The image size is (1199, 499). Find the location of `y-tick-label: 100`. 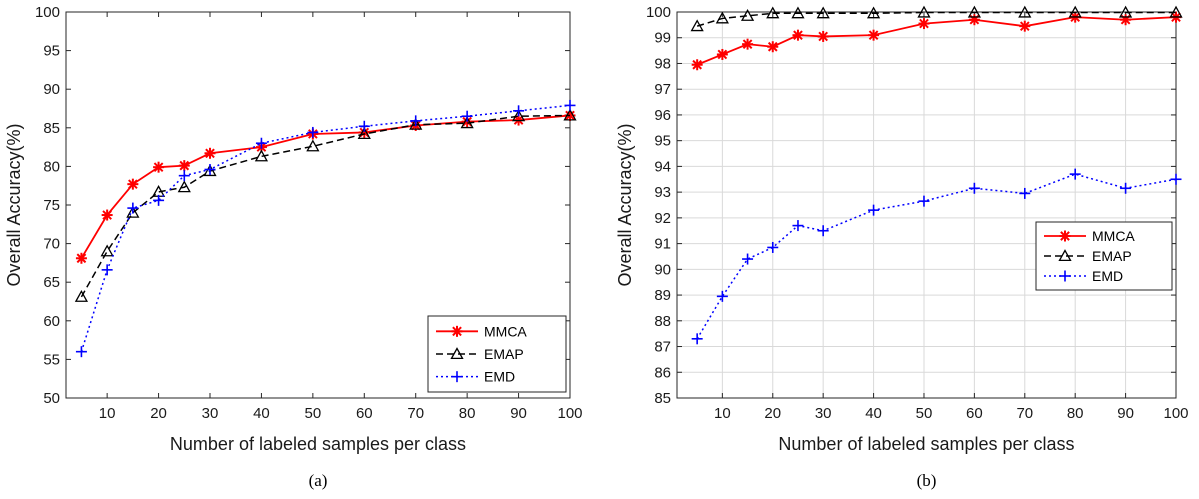

y-tick-label: 100 is located at coordinates (47, 12).